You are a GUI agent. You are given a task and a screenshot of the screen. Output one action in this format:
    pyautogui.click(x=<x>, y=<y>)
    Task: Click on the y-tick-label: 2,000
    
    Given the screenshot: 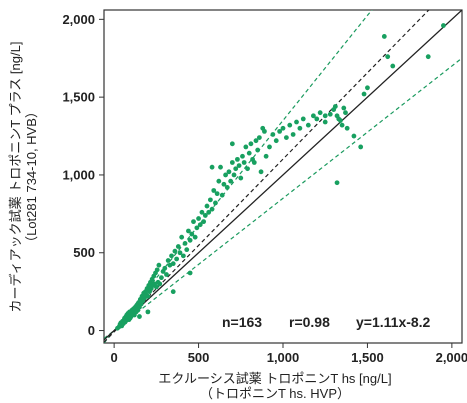 What is the action you would take?
    pyautogui.click(x=78, y=19)
    